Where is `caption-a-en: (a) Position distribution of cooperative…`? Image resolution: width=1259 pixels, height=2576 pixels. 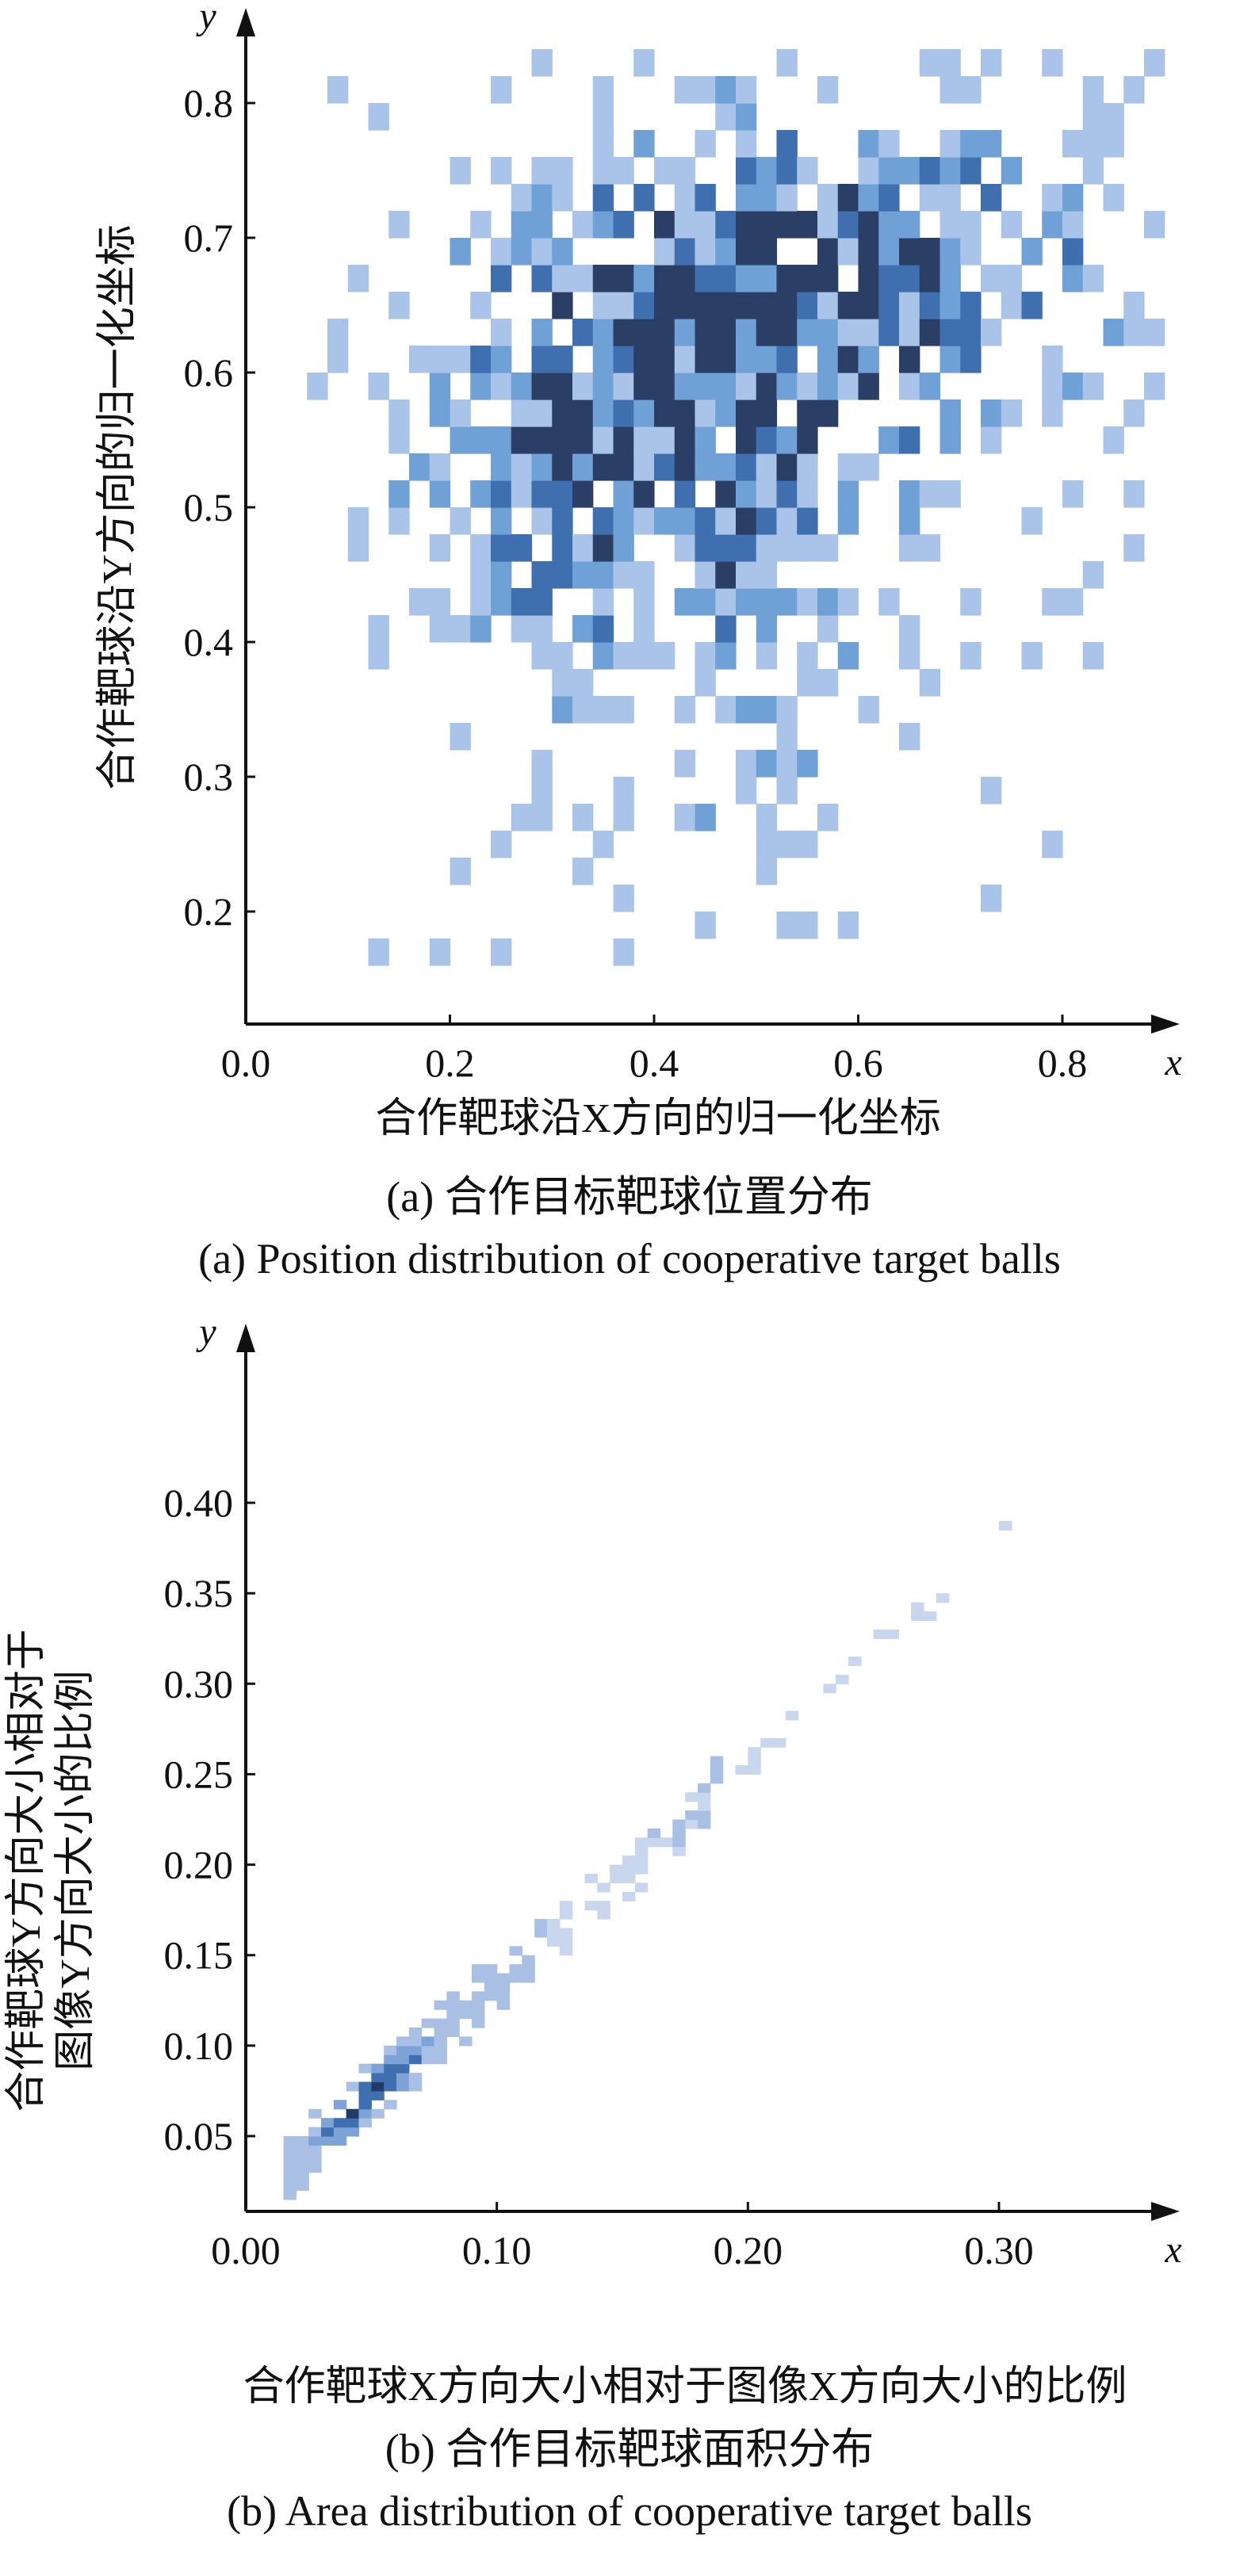 caption-a-en: (a) Position distribution of cooperative… is located at coordinates (629, 1258).